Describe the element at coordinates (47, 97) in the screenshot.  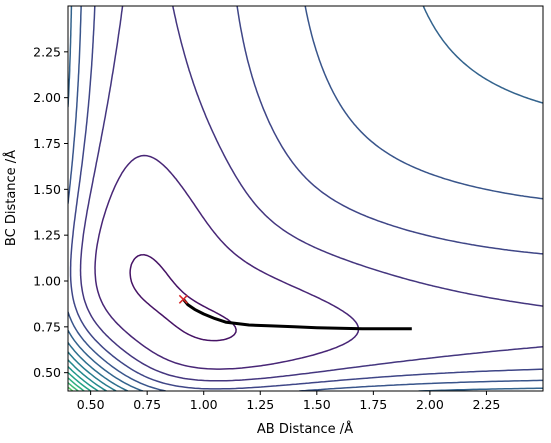
I see `y-tick-label: 2.00` at that location.